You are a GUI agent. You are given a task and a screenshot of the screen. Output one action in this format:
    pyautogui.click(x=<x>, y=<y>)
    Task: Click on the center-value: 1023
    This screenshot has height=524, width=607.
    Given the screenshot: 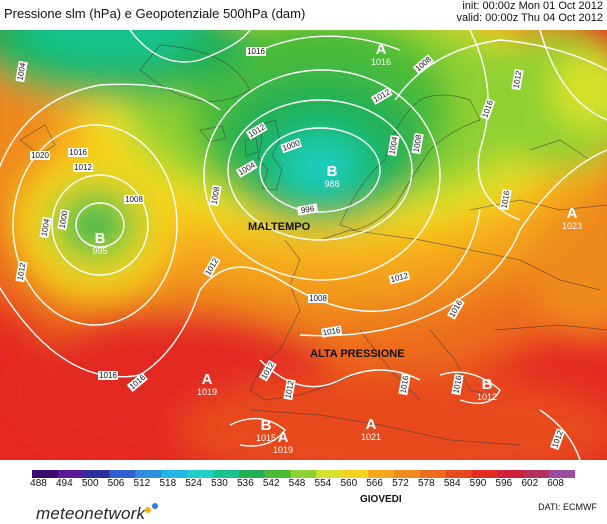 What is the action you would take?
    pyautogui.click(x=572, y=226)
    